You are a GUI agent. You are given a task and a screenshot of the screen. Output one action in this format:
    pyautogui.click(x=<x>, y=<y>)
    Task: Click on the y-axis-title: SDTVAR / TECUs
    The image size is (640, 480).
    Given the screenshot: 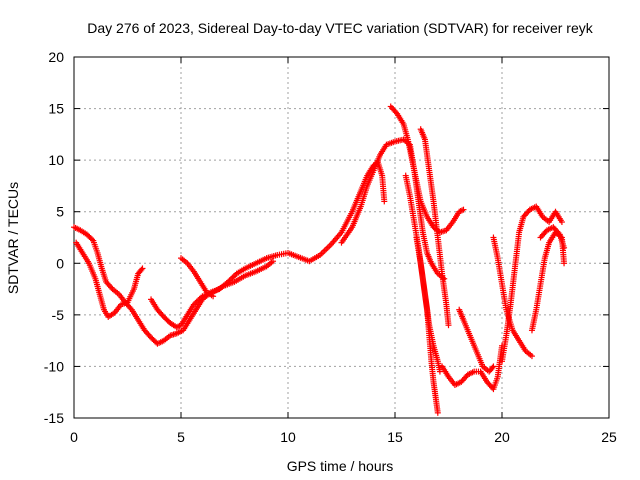 What is the action you would take?
    pyautogui.click(x=13, y=238)
    